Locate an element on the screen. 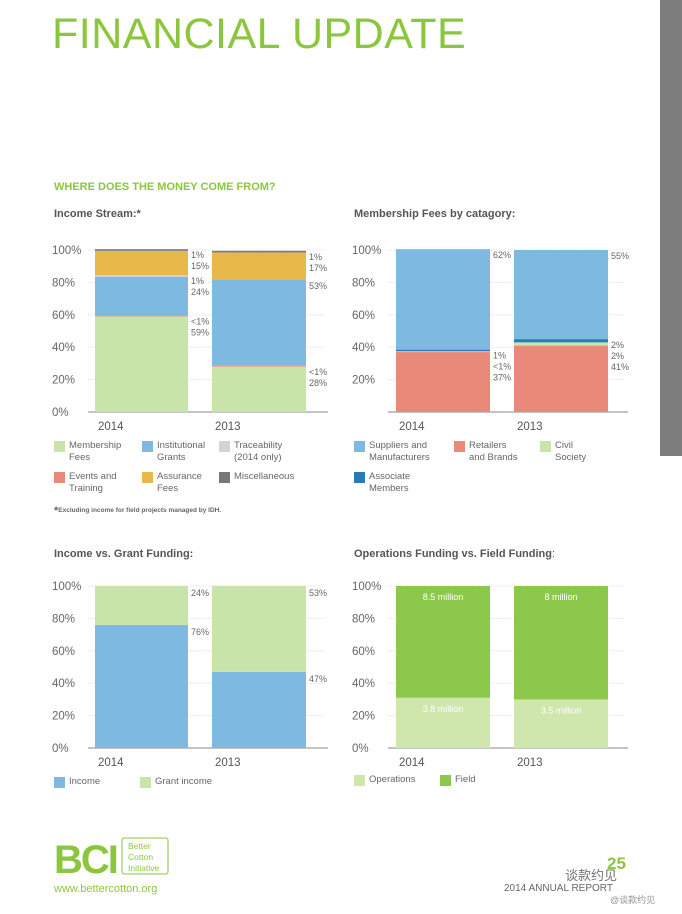 The image size is (682, 914). income-stream-title: Income Stream:* is located at coordinates (97, 214).